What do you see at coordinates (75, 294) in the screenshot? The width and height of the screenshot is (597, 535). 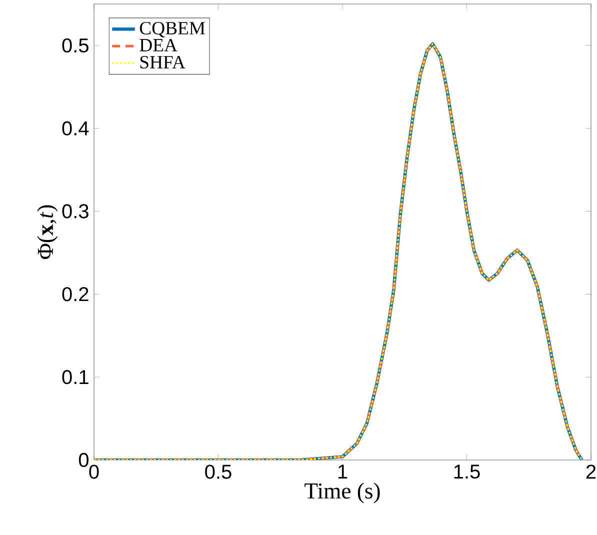 I see `y-tick-label: 0.2` at bounding box center [75, 294].